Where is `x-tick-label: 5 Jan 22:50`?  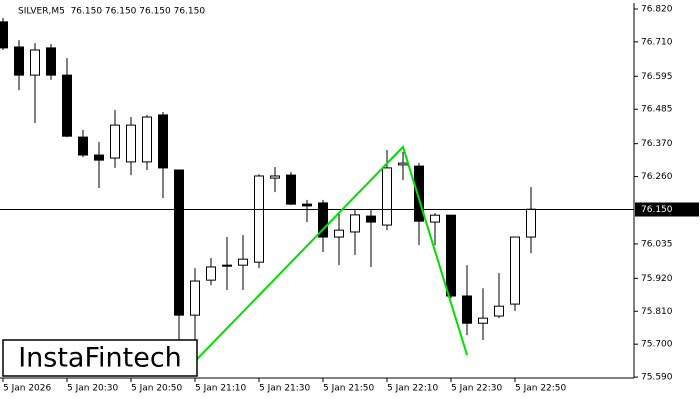
x-tick-label: 5 Jan 22:50 is located at coordinates (541, 389).